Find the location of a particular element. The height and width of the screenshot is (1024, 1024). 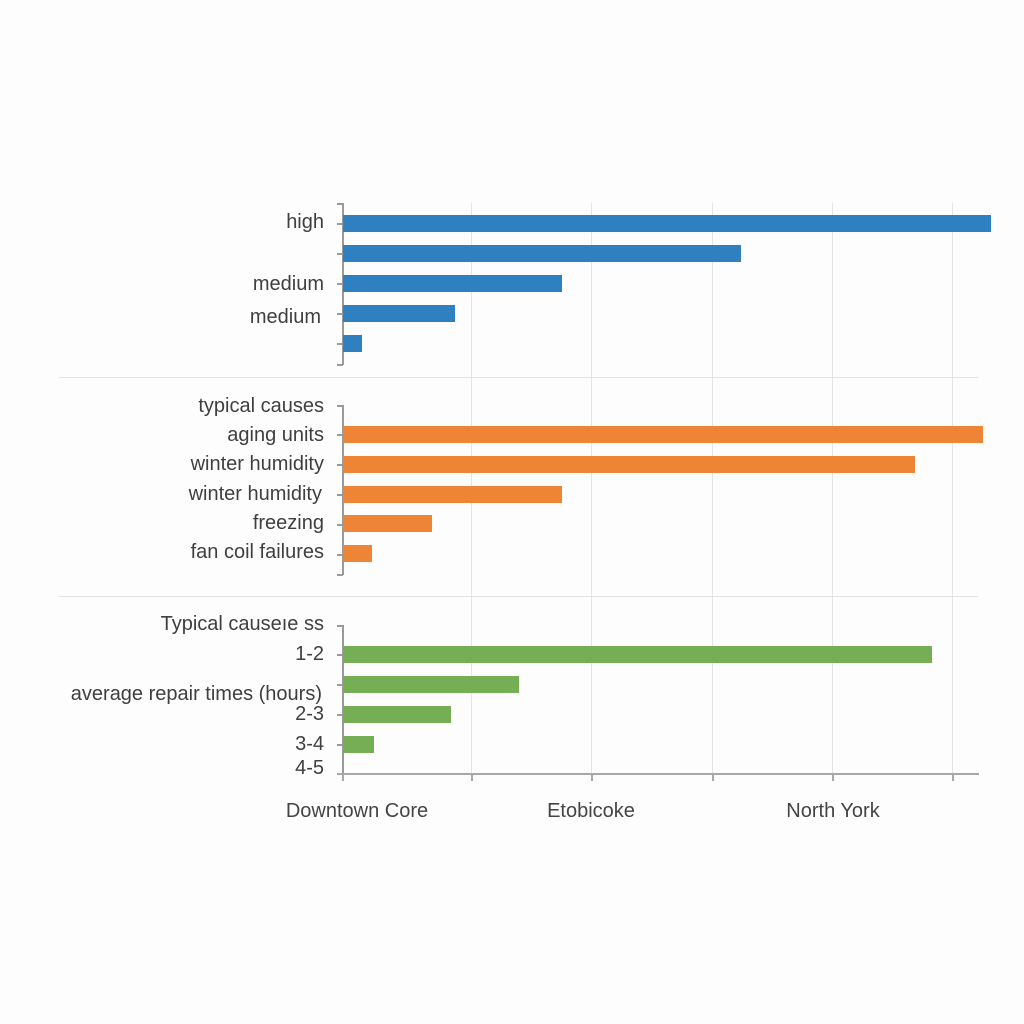

x-tick-label: North York is located at coordinates (833, 811).